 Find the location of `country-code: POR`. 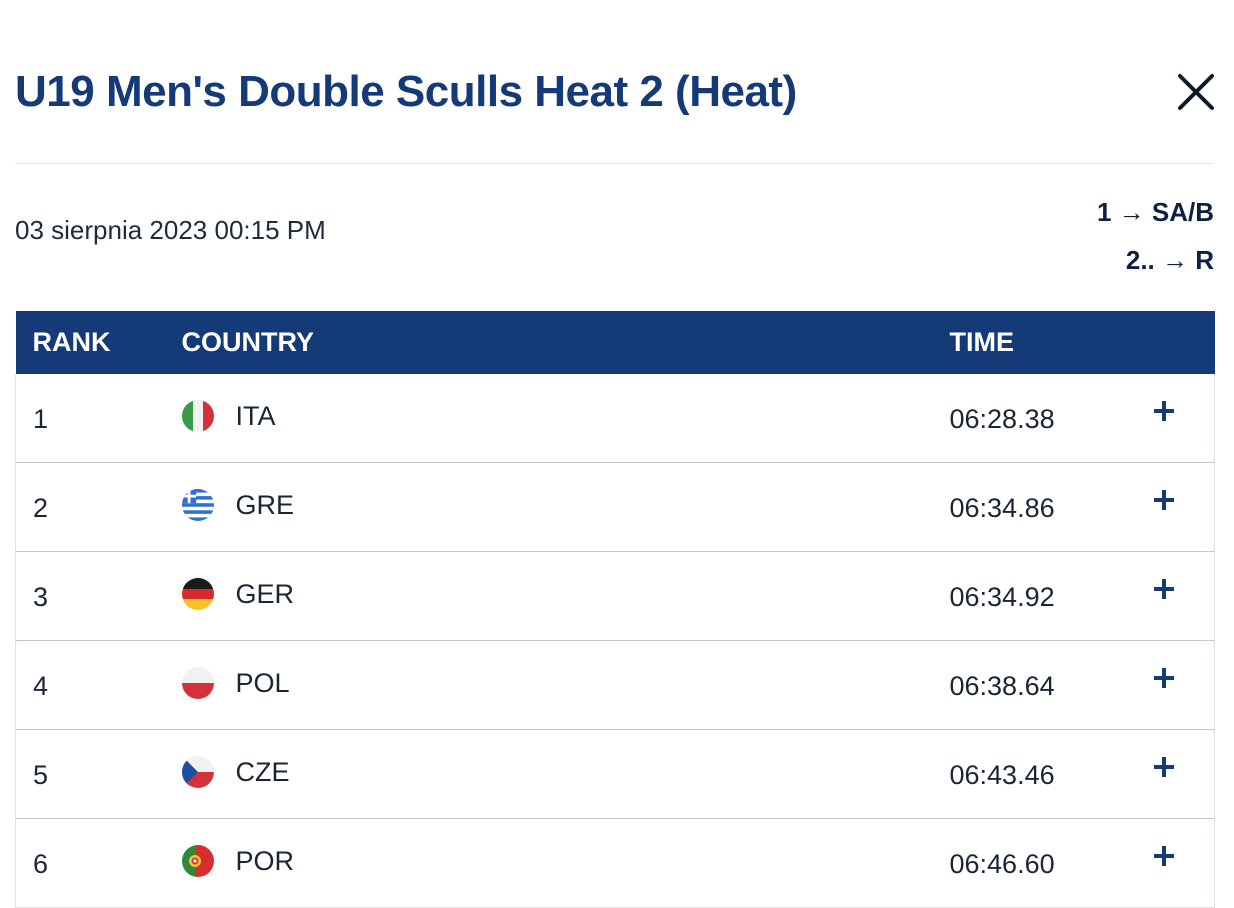

country-code: POR is located at coordinates (265, 860).